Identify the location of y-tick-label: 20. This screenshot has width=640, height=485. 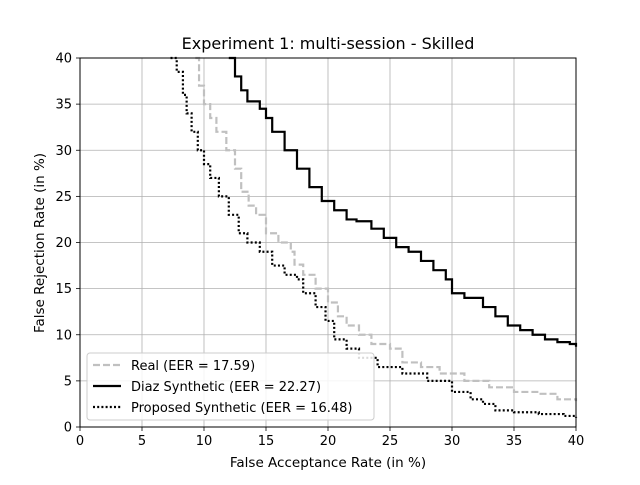
(63, 243).